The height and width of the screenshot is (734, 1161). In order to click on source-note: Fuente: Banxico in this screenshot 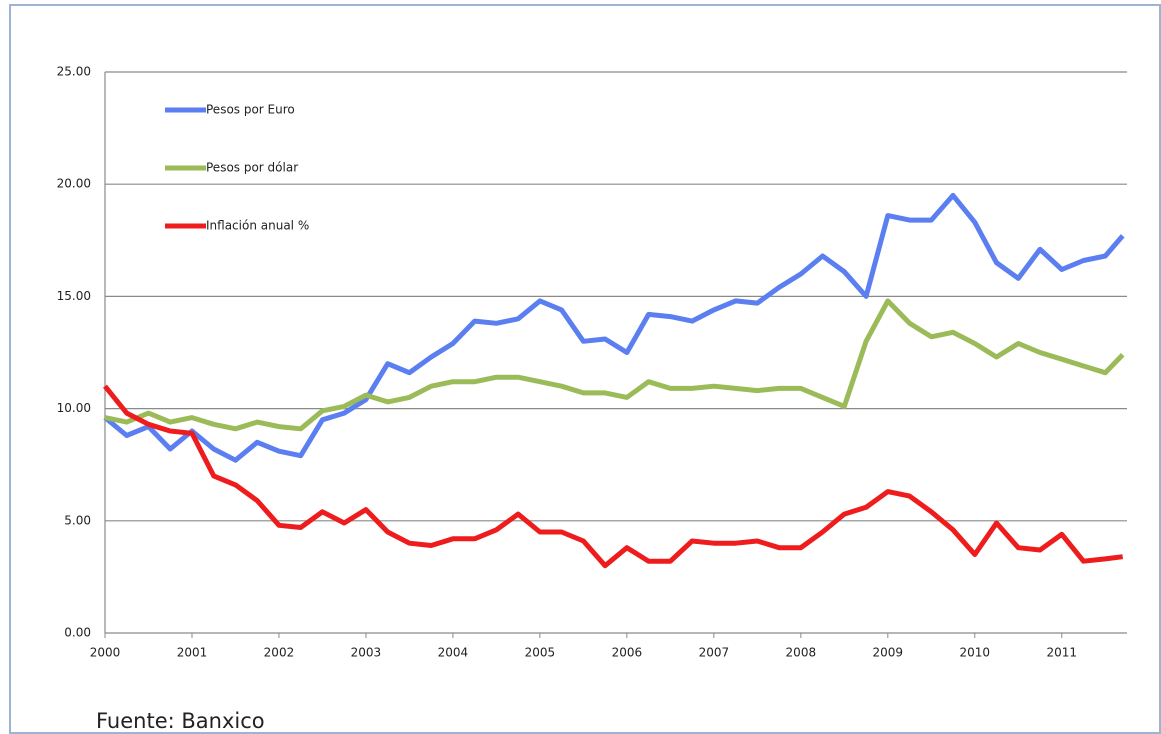, I will do `click(180, 721)`.